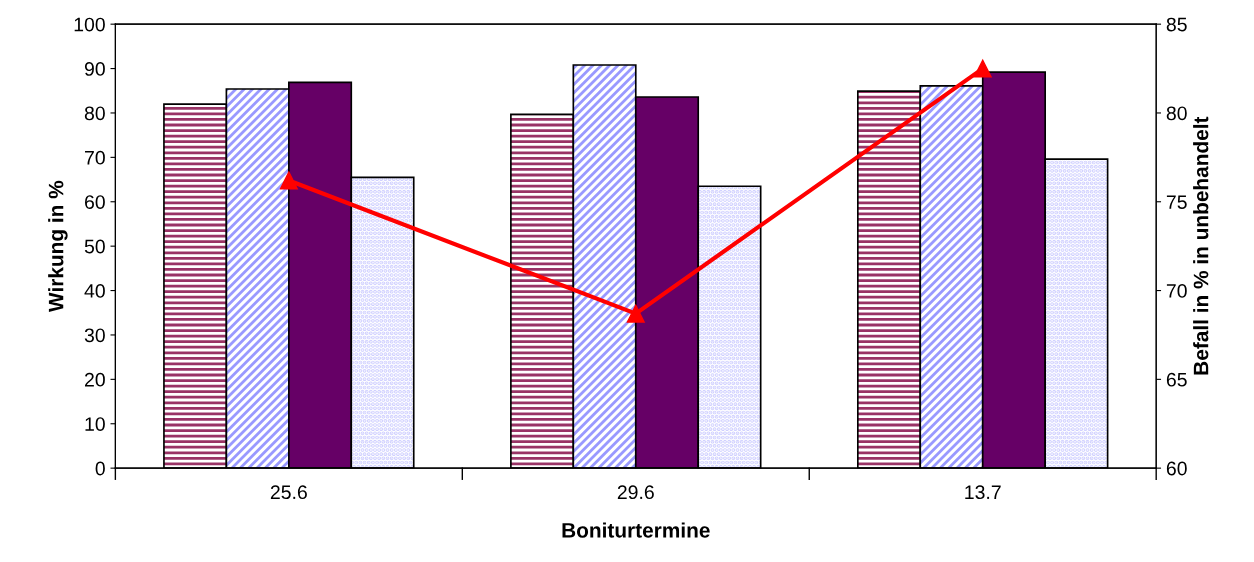 Image resolution: width=1254 pixels, height=562 pixels. I want to click on y2-tick-label: 75, so click(1176, 202).